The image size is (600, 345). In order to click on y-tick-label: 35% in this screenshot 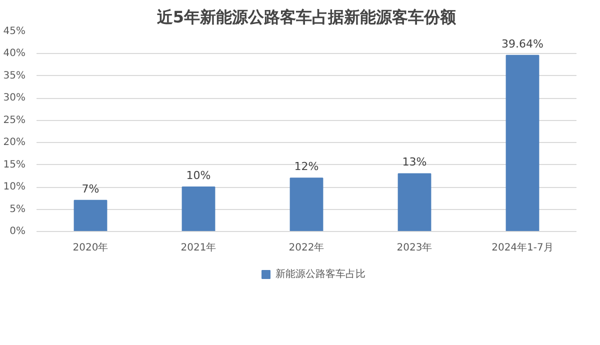, I will do `click(14, 76)`.